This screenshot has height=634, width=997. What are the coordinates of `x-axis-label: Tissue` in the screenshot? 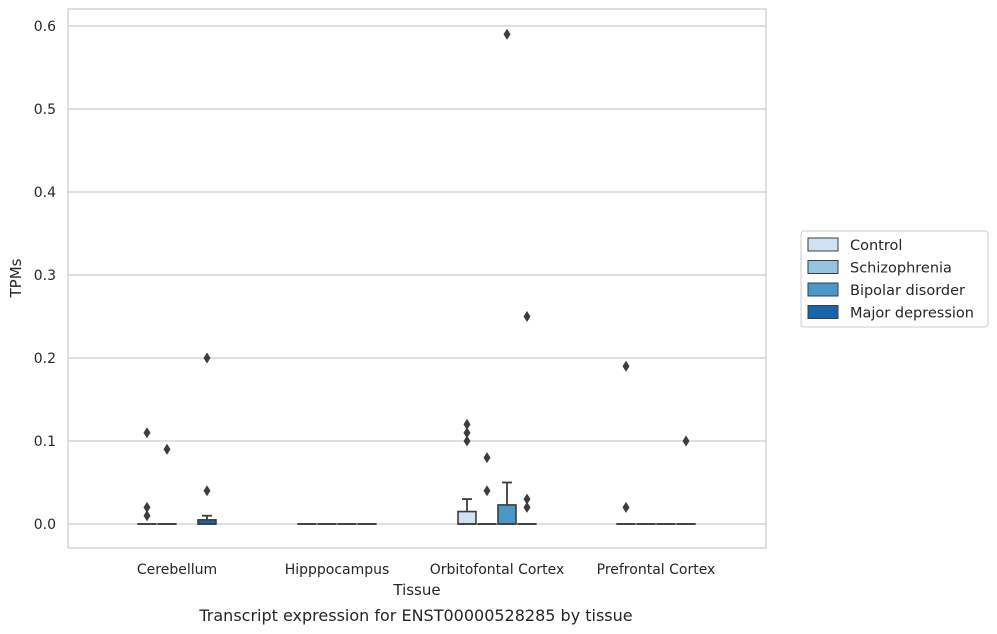 It's located at (416, 590).